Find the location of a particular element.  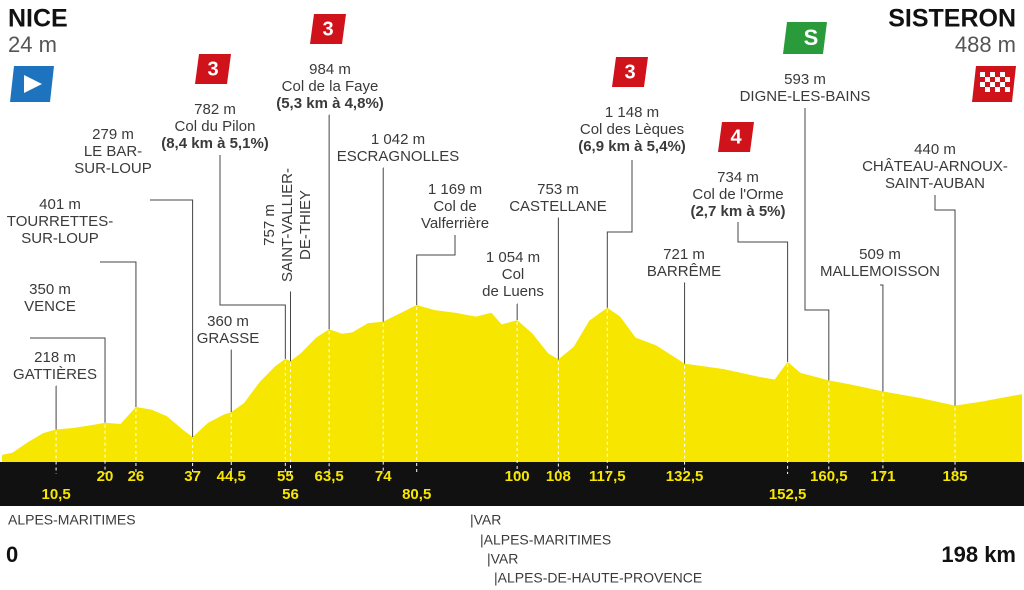

waypoint-label: LE BAR- is located at coordinates (113, 151).